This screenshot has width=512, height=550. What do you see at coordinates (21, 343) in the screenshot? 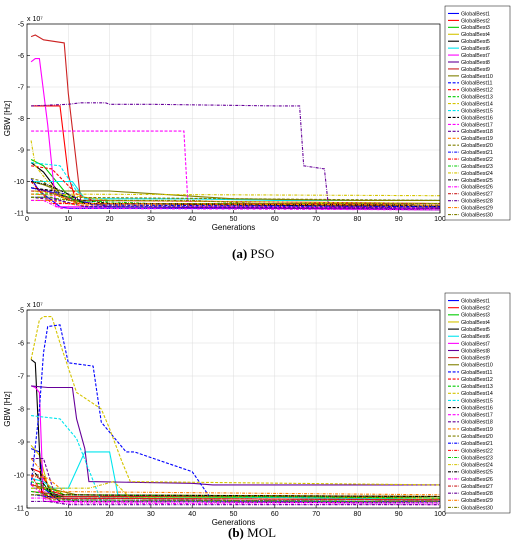
I see `chartb-ytick-label: -6` at bounding box center [21, 343].